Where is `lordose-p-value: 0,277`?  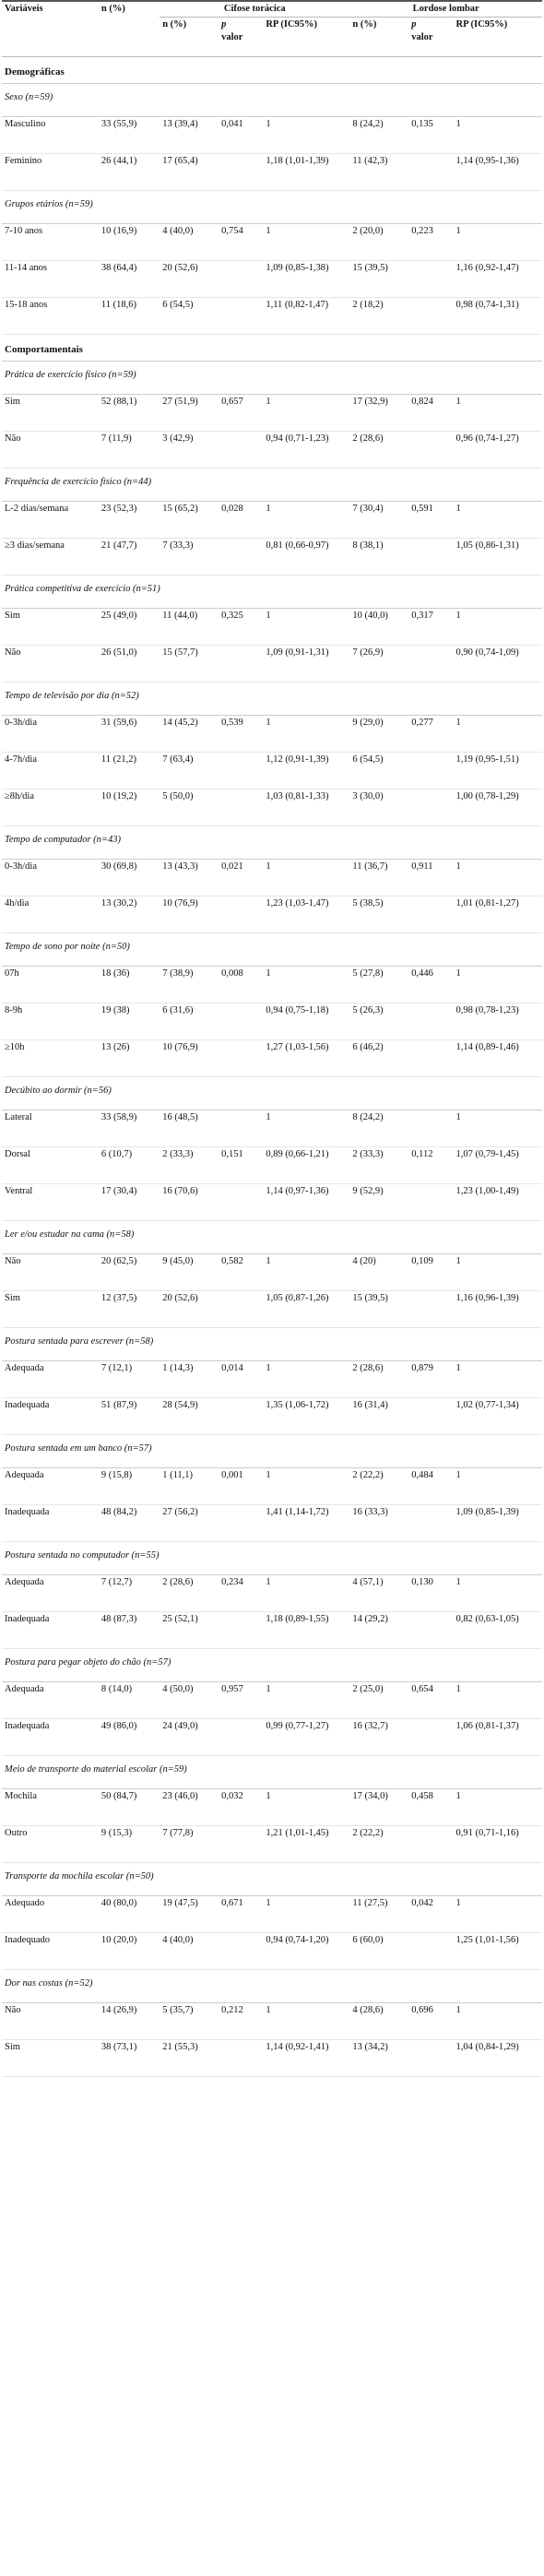
lordose-p-value: 0,277 is located at coordinates (431, 734).